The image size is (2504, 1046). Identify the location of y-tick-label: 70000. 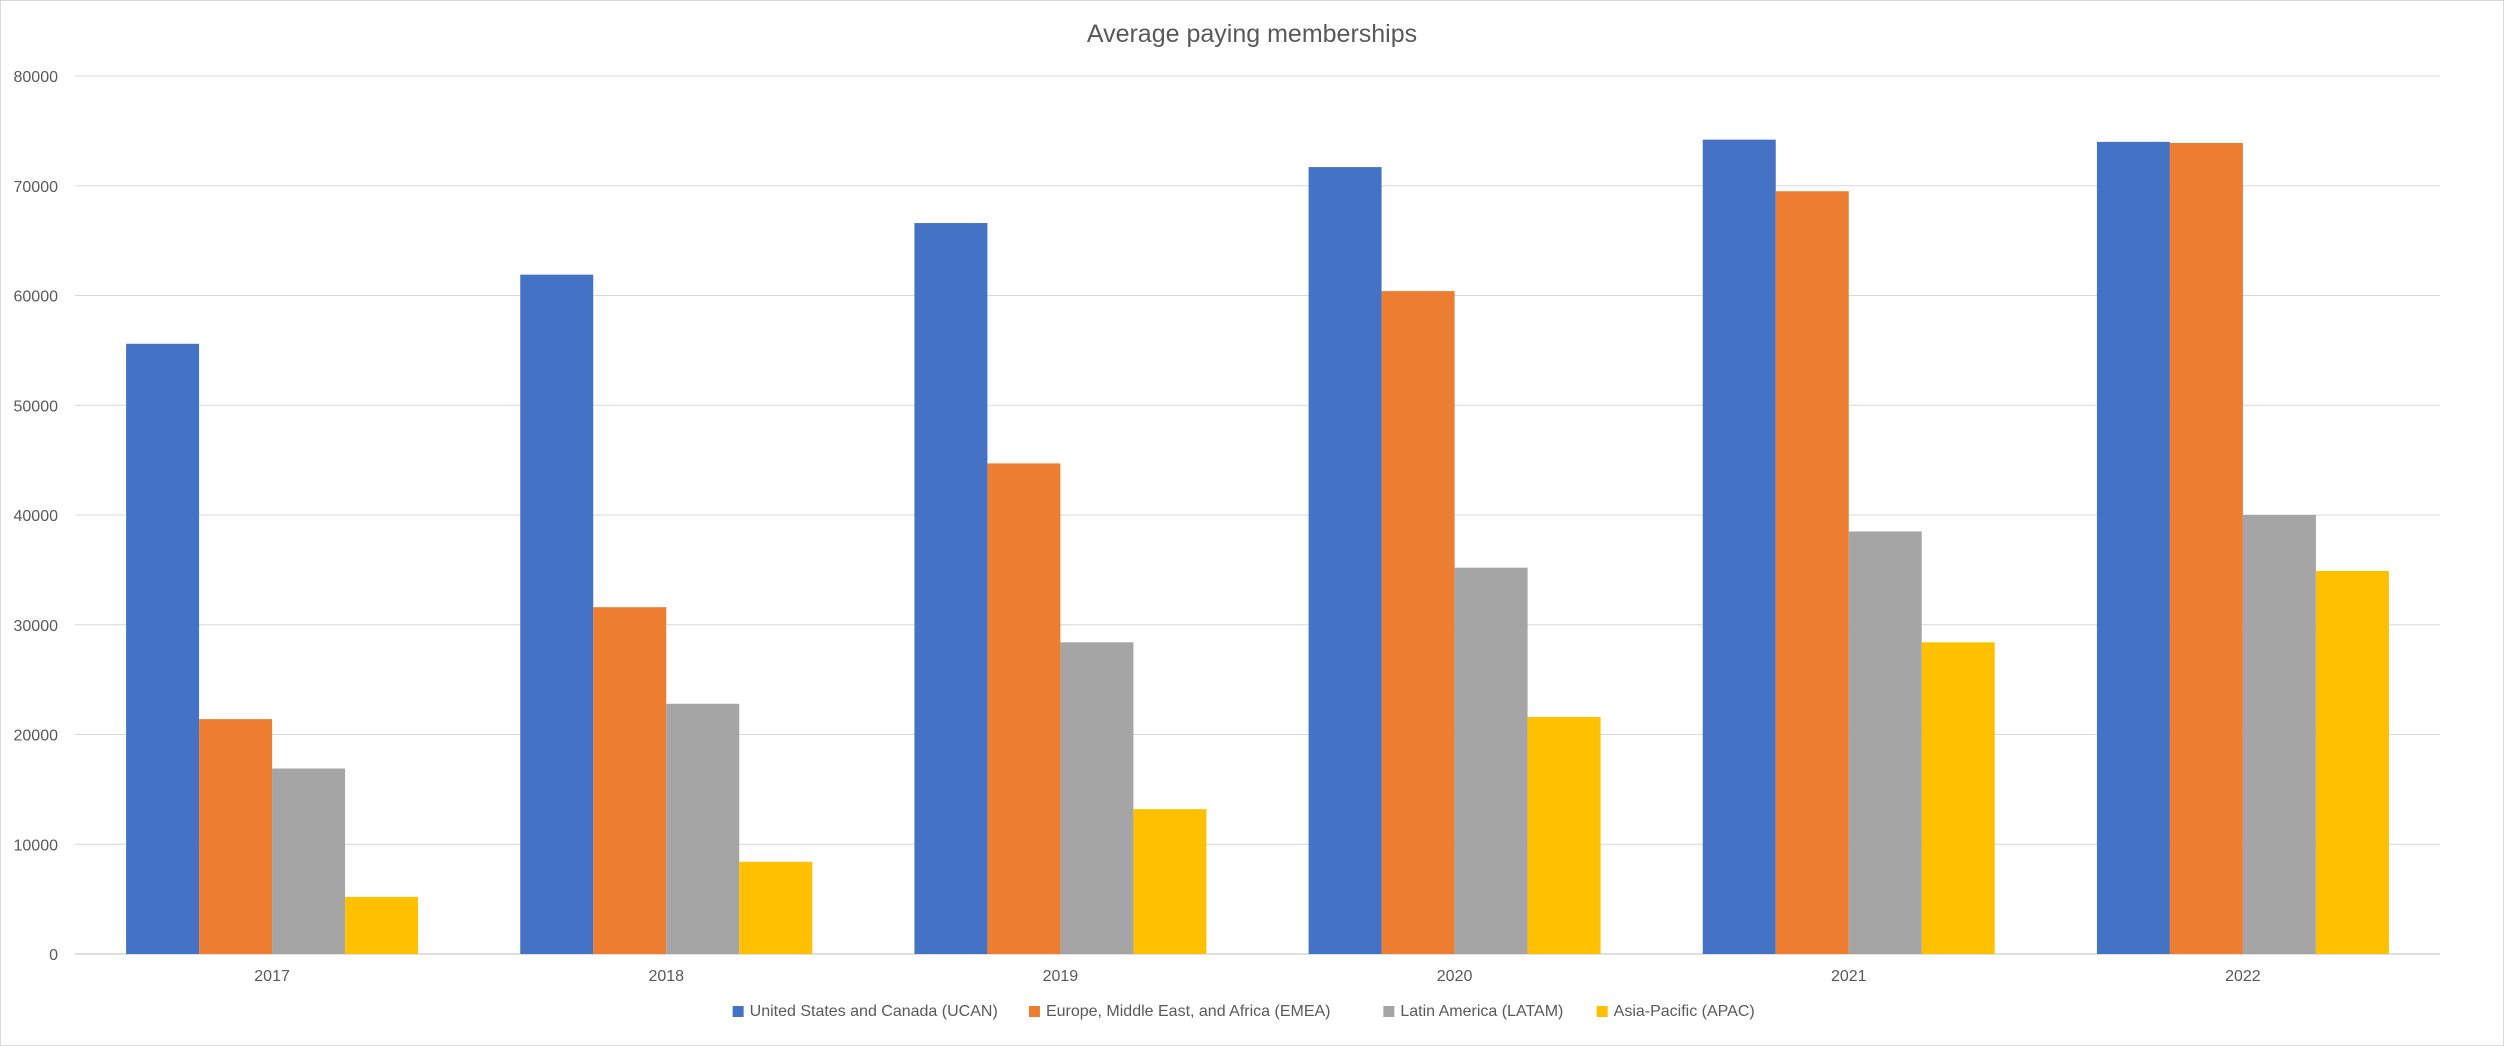
(36, 187).